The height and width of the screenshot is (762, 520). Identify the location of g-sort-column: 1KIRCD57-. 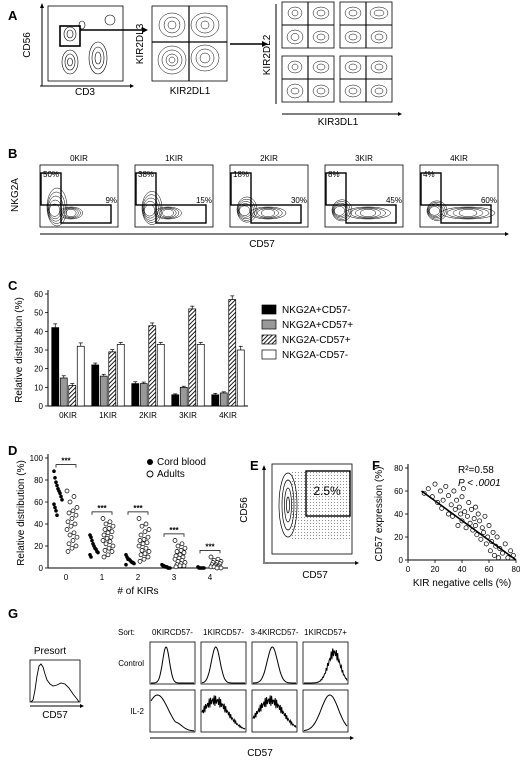
(223, 632).